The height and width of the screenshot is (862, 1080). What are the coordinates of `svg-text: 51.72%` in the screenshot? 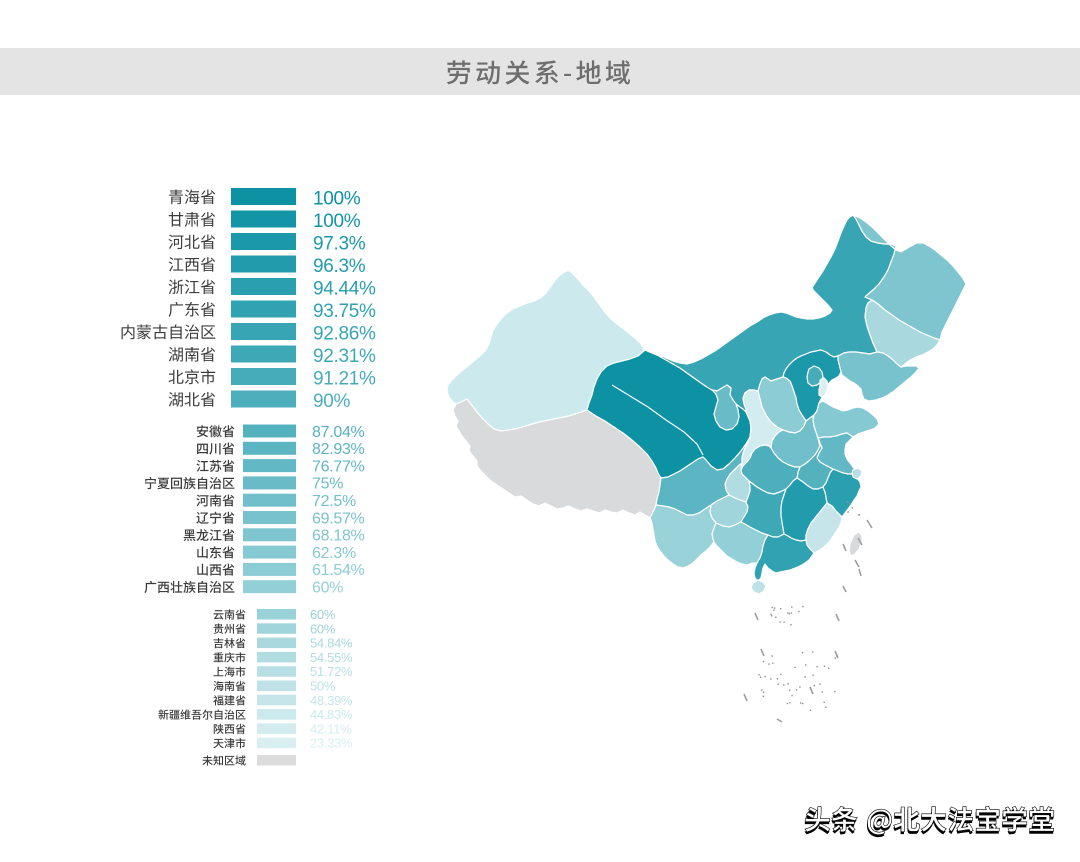 It's located at (331, 671).